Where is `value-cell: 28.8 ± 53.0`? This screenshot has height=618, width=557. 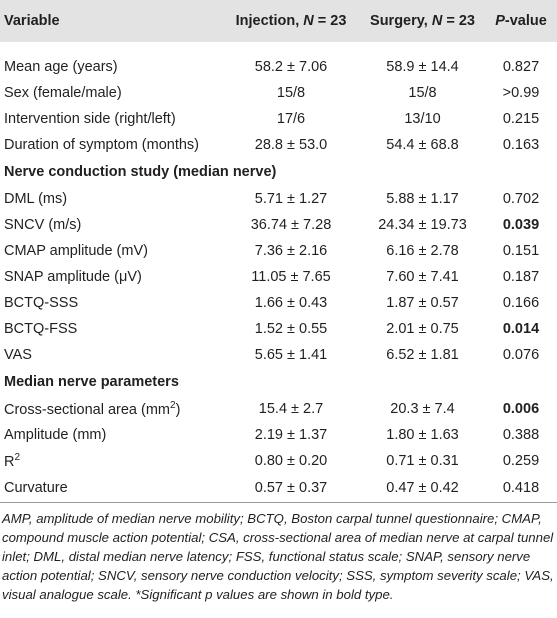
value-cell: 28.8 ± 53.0 is located at coordinates (291, 145).